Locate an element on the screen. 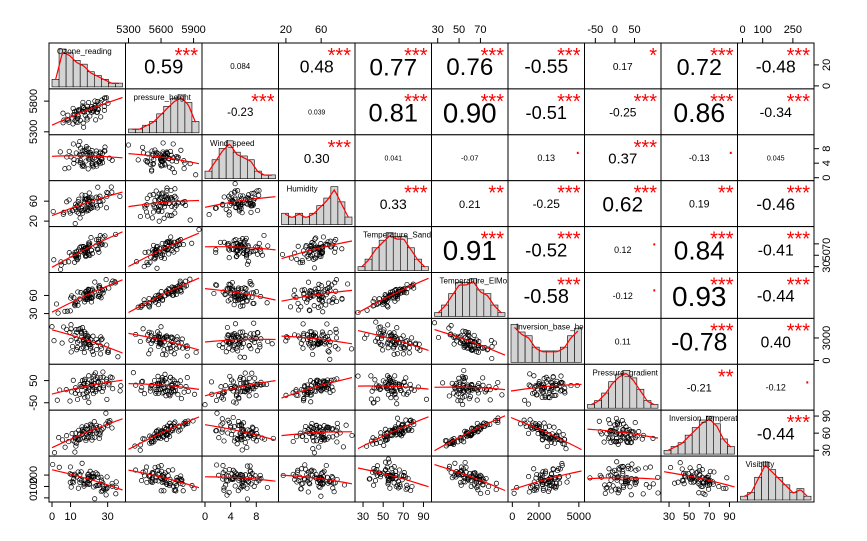 This screenshot has width=867, height=541. panel-0-9: -0.48*** is located at coordinates (776, 66).